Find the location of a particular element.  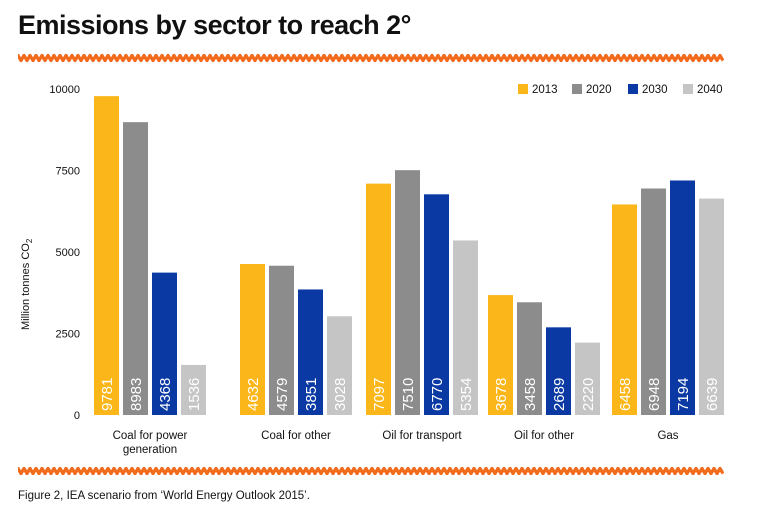

bar-value-label: 4579 is located at coordinates (282, 394).